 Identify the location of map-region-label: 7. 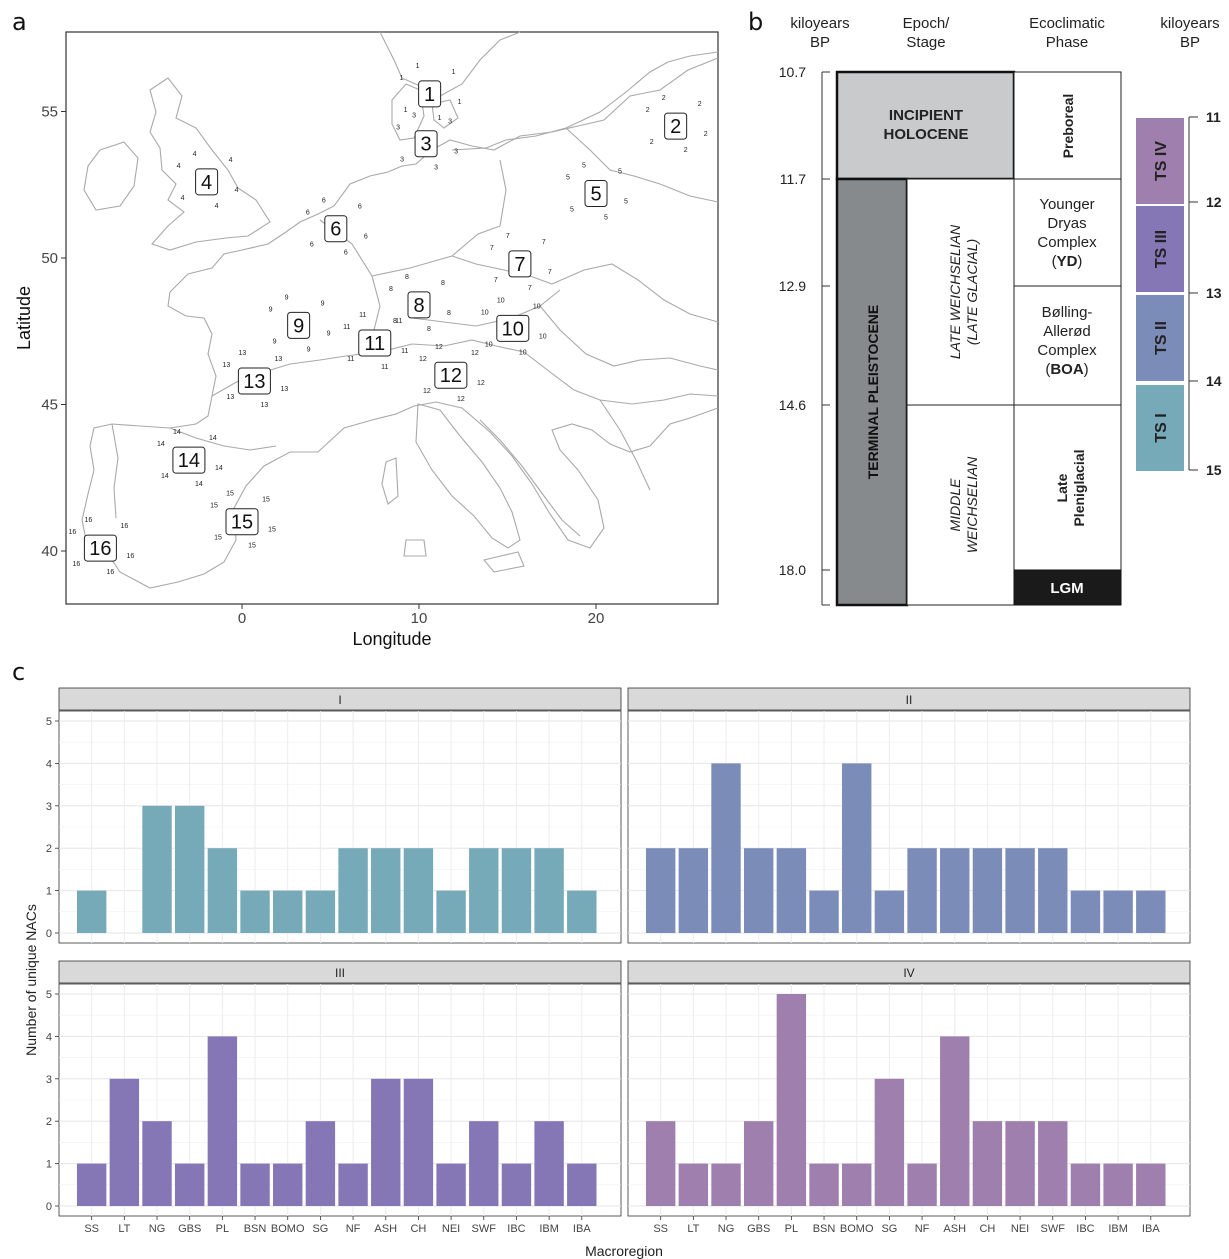
(519, 265).